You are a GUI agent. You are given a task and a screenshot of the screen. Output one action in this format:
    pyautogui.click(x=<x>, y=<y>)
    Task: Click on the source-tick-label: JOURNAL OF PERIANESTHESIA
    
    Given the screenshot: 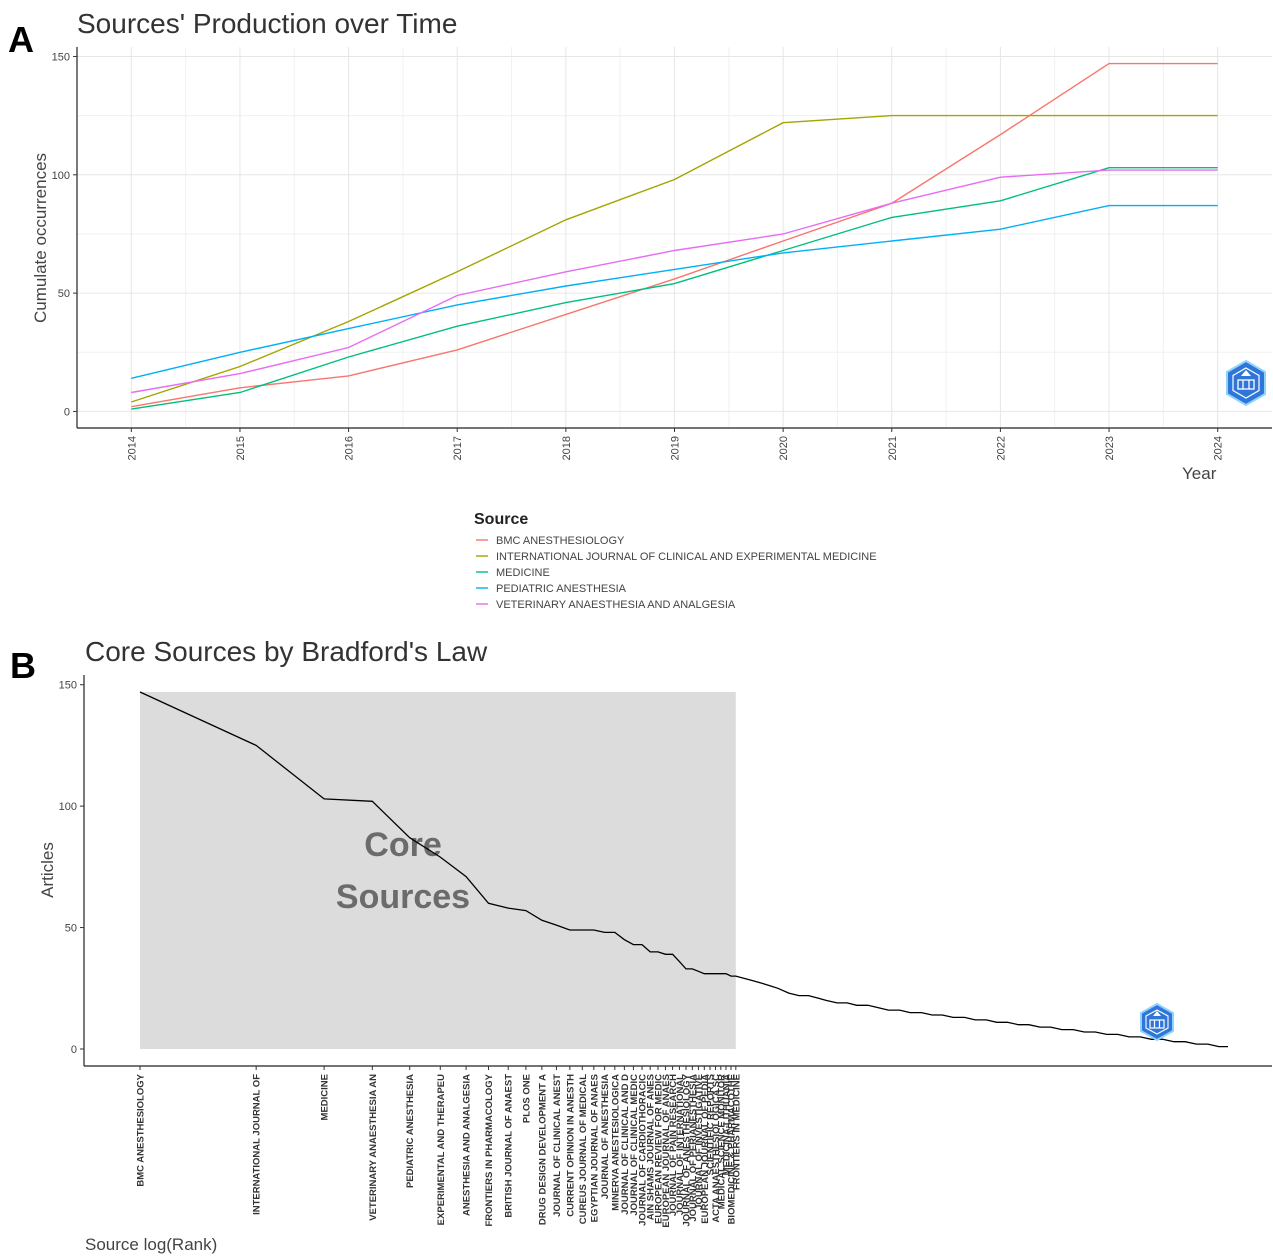 What is the action you would take?
    pyautogui.click(x=693, y=1148)
    